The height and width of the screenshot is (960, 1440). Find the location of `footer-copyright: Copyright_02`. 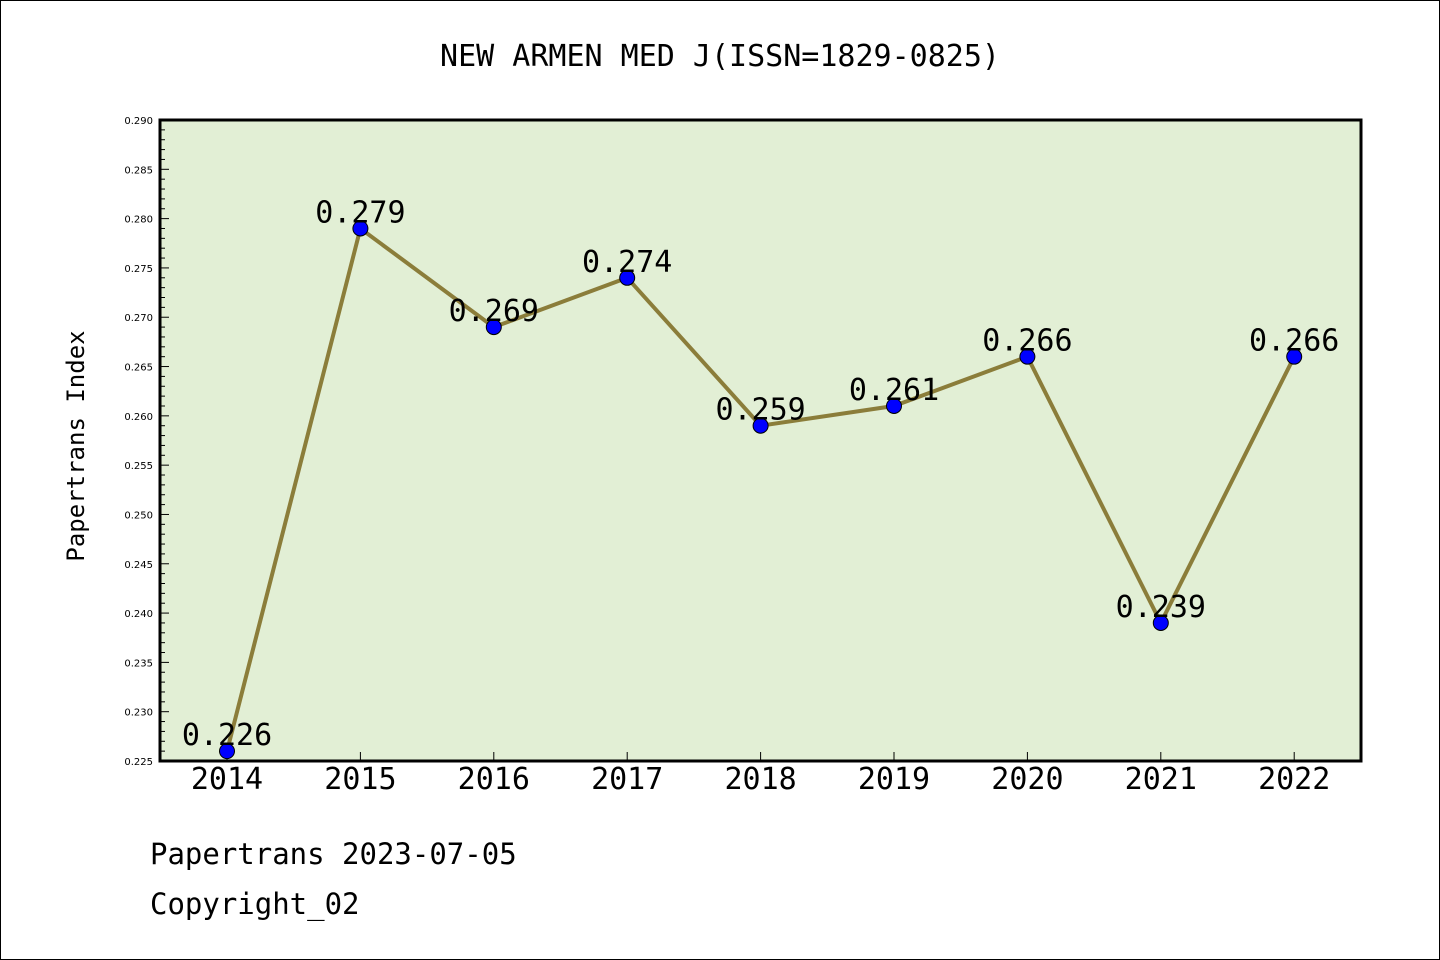

footer-copyright: Copyright_02 is located at coordinates (255, 904).